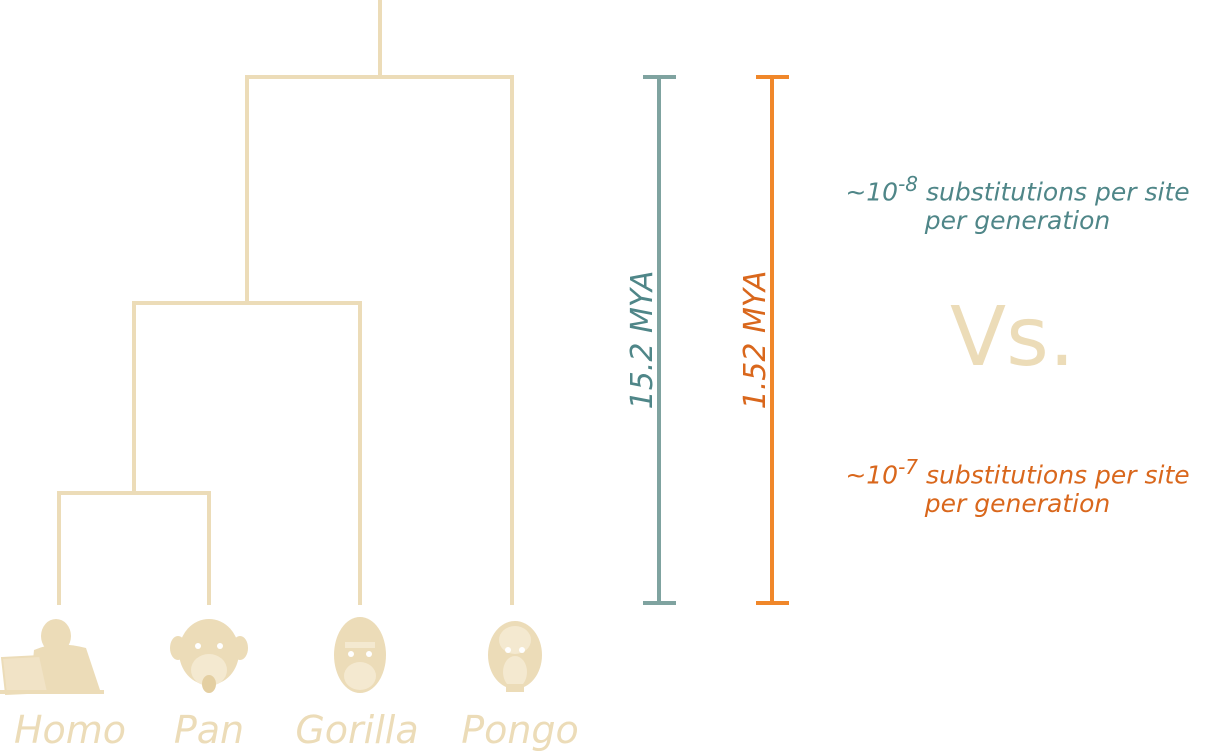 The height and width of the screenshot is (756, 1209). I want to click on taxon-label-pan: Pan, so click(209, 730).